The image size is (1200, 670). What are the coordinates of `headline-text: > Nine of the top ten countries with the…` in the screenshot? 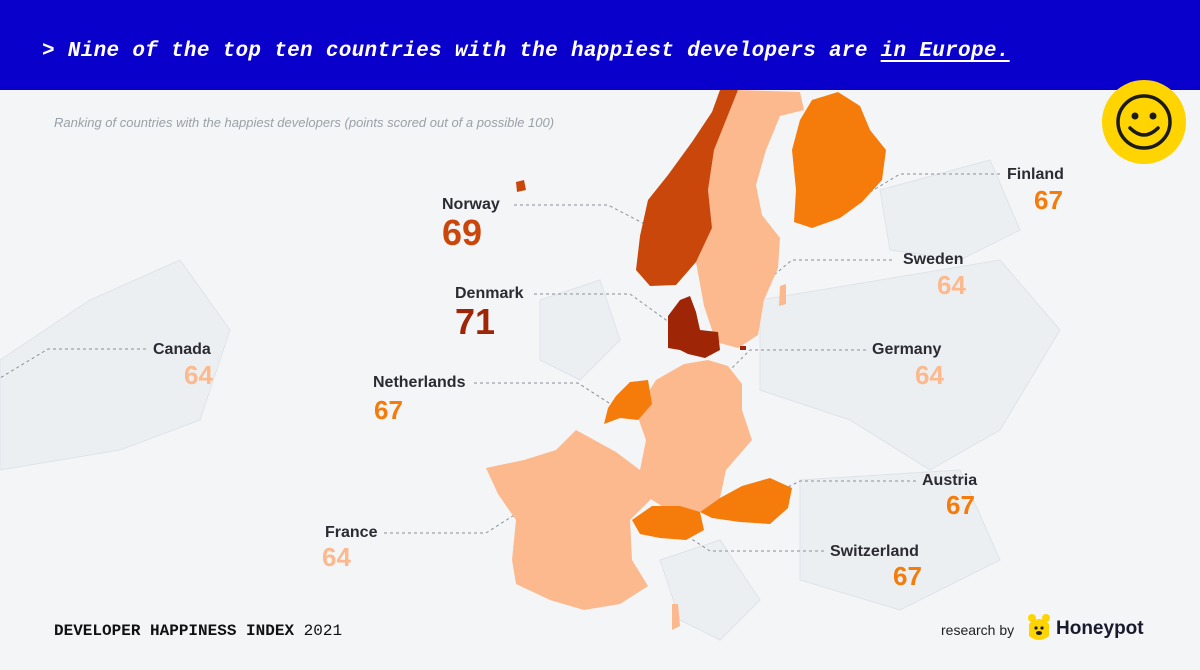 It's located at (461, 51).